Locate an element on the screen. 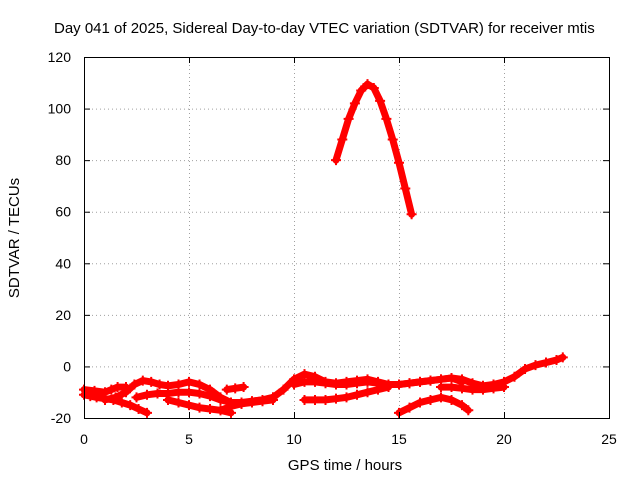 This screenshot has height=480, width=640. x-tick-label: 10 is located at coordinates (294, 439).